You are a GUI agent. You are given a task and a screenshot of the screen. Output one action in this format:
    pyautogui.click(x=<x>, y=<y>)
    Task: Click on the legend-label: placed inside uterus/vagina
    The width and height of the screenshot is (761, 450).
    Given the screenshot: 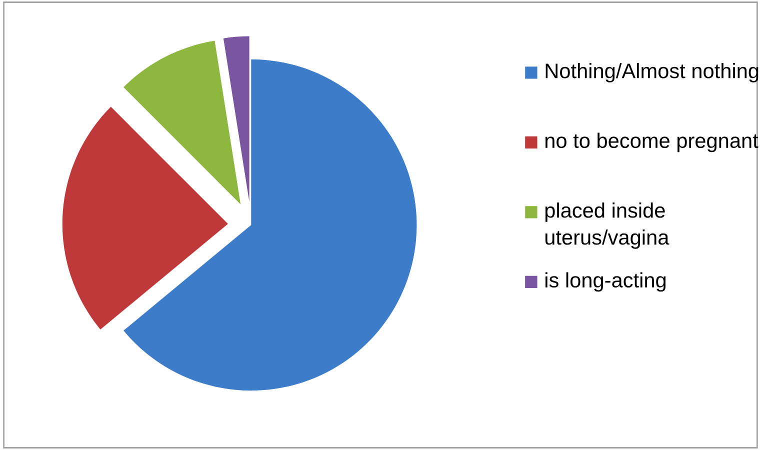 What is the action you would take?
    pyautogui.click(x=607, y=225)
    